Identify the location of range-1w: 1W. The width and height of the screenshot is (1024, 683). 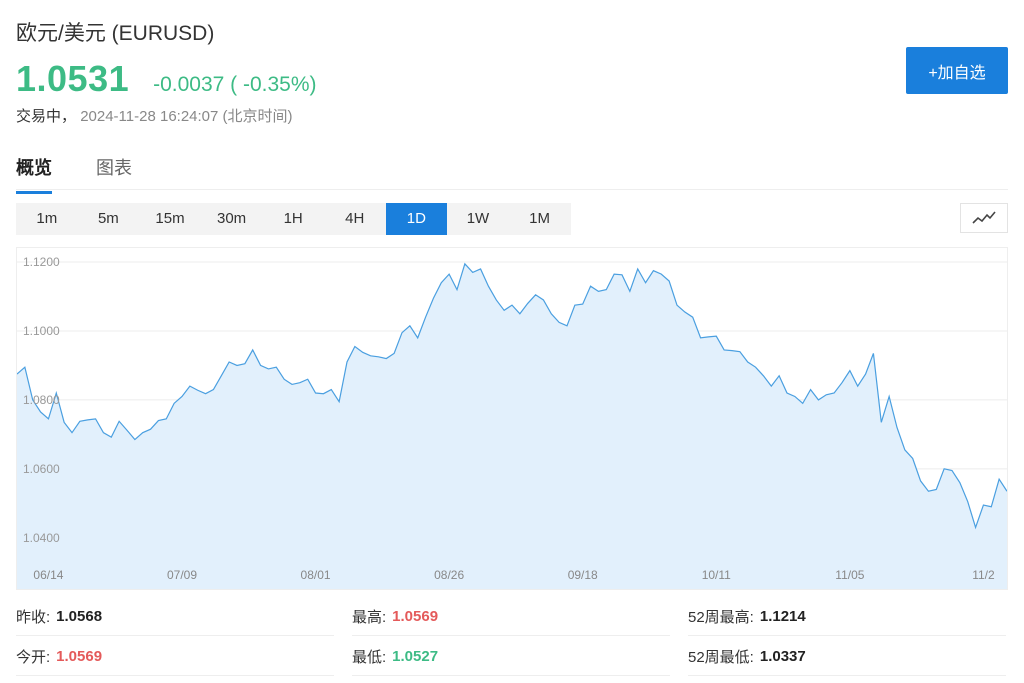
(478, 218).